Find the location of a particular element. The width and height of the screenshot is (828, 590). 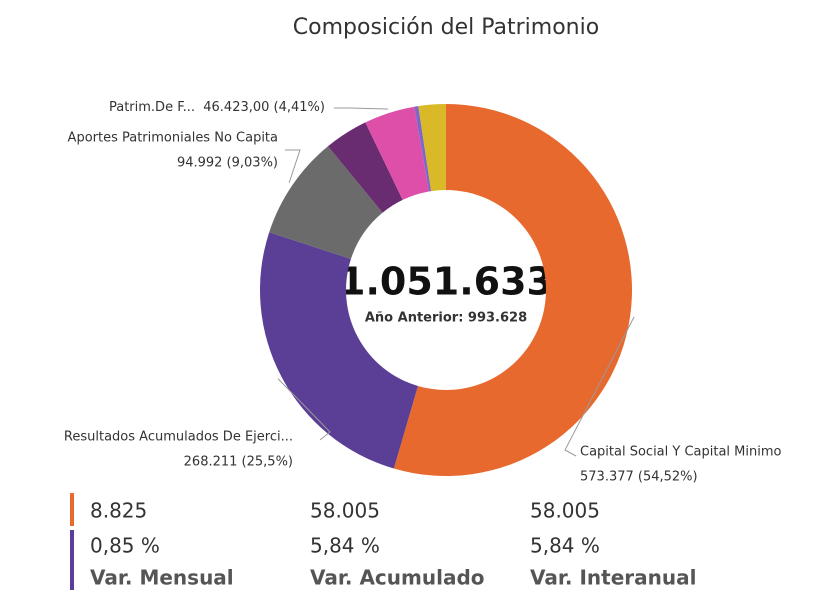

slice-name: Capital Social Y Capital Minimo is located at coordinates (681, 452).